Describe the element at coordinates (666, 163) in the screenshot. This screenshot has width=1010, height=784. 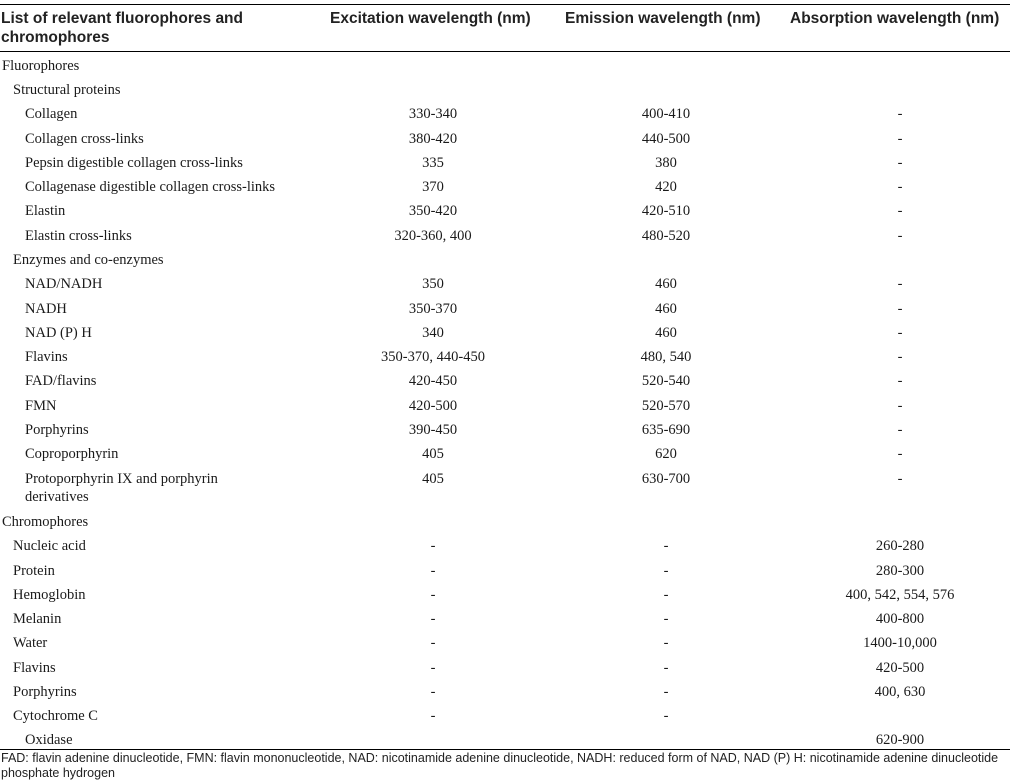
I see `emission-cell: 380` at that location.